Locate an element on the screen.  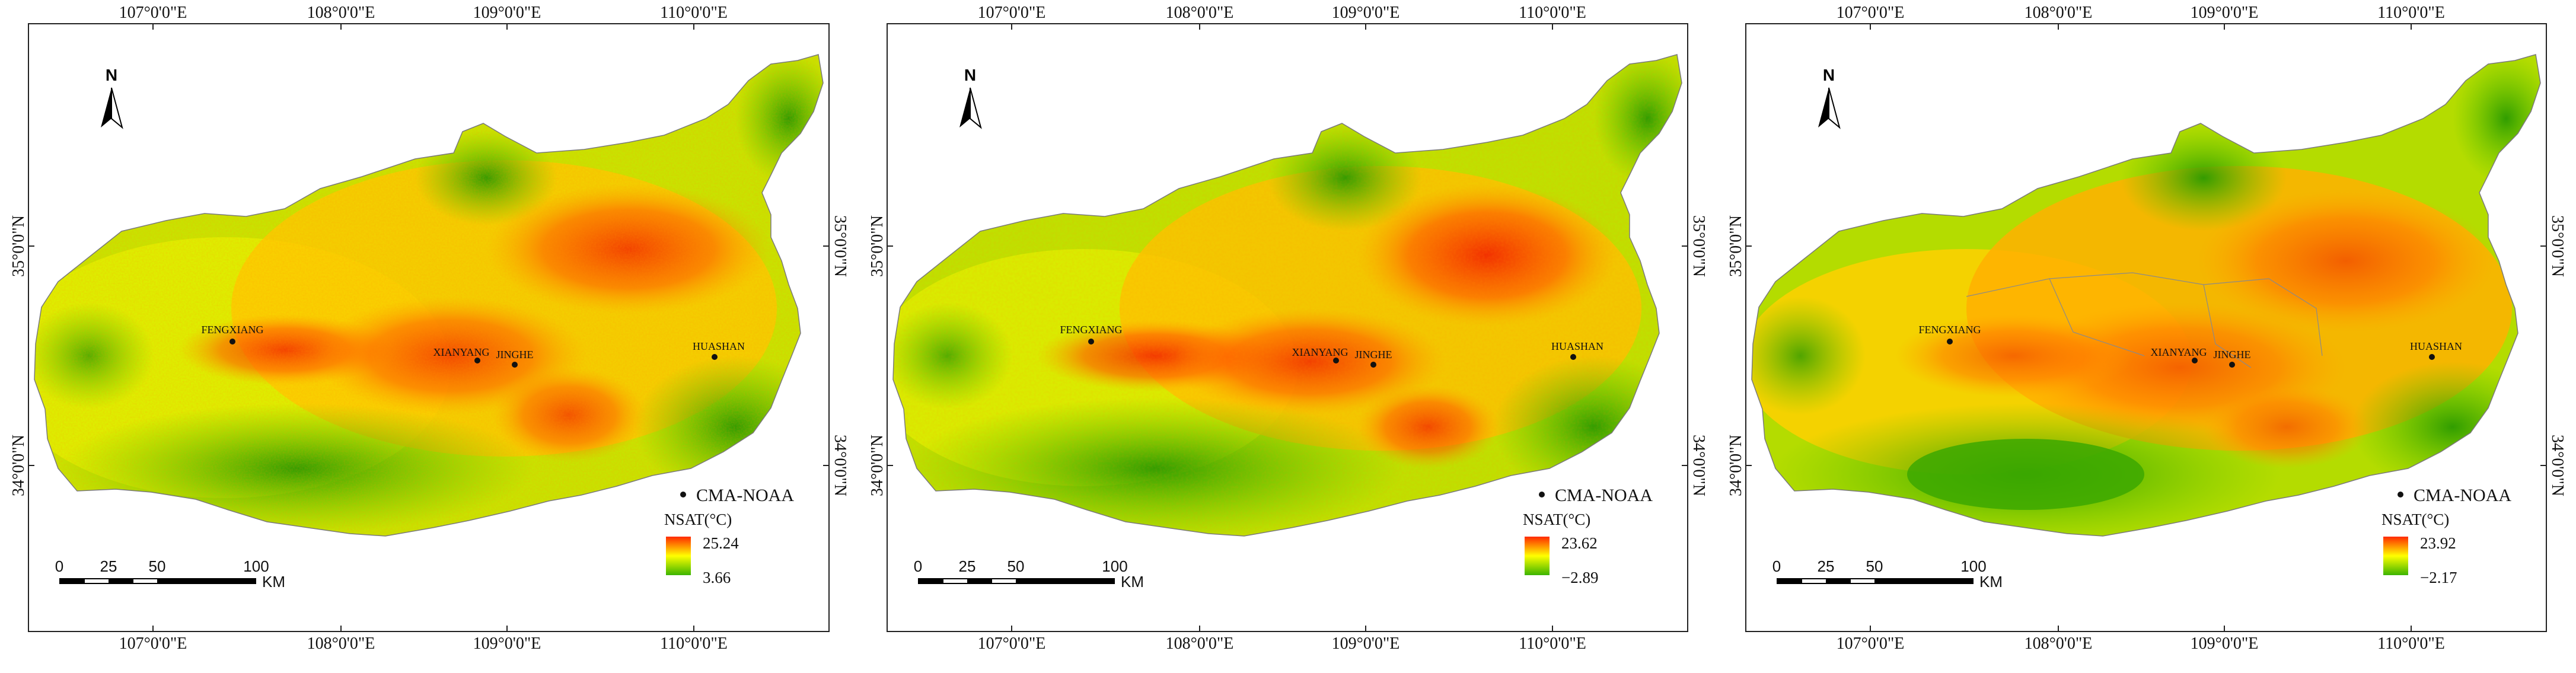
color-legend: NSAT(°C) 23.62 −2.89 is located at coordinates (1560, 548).